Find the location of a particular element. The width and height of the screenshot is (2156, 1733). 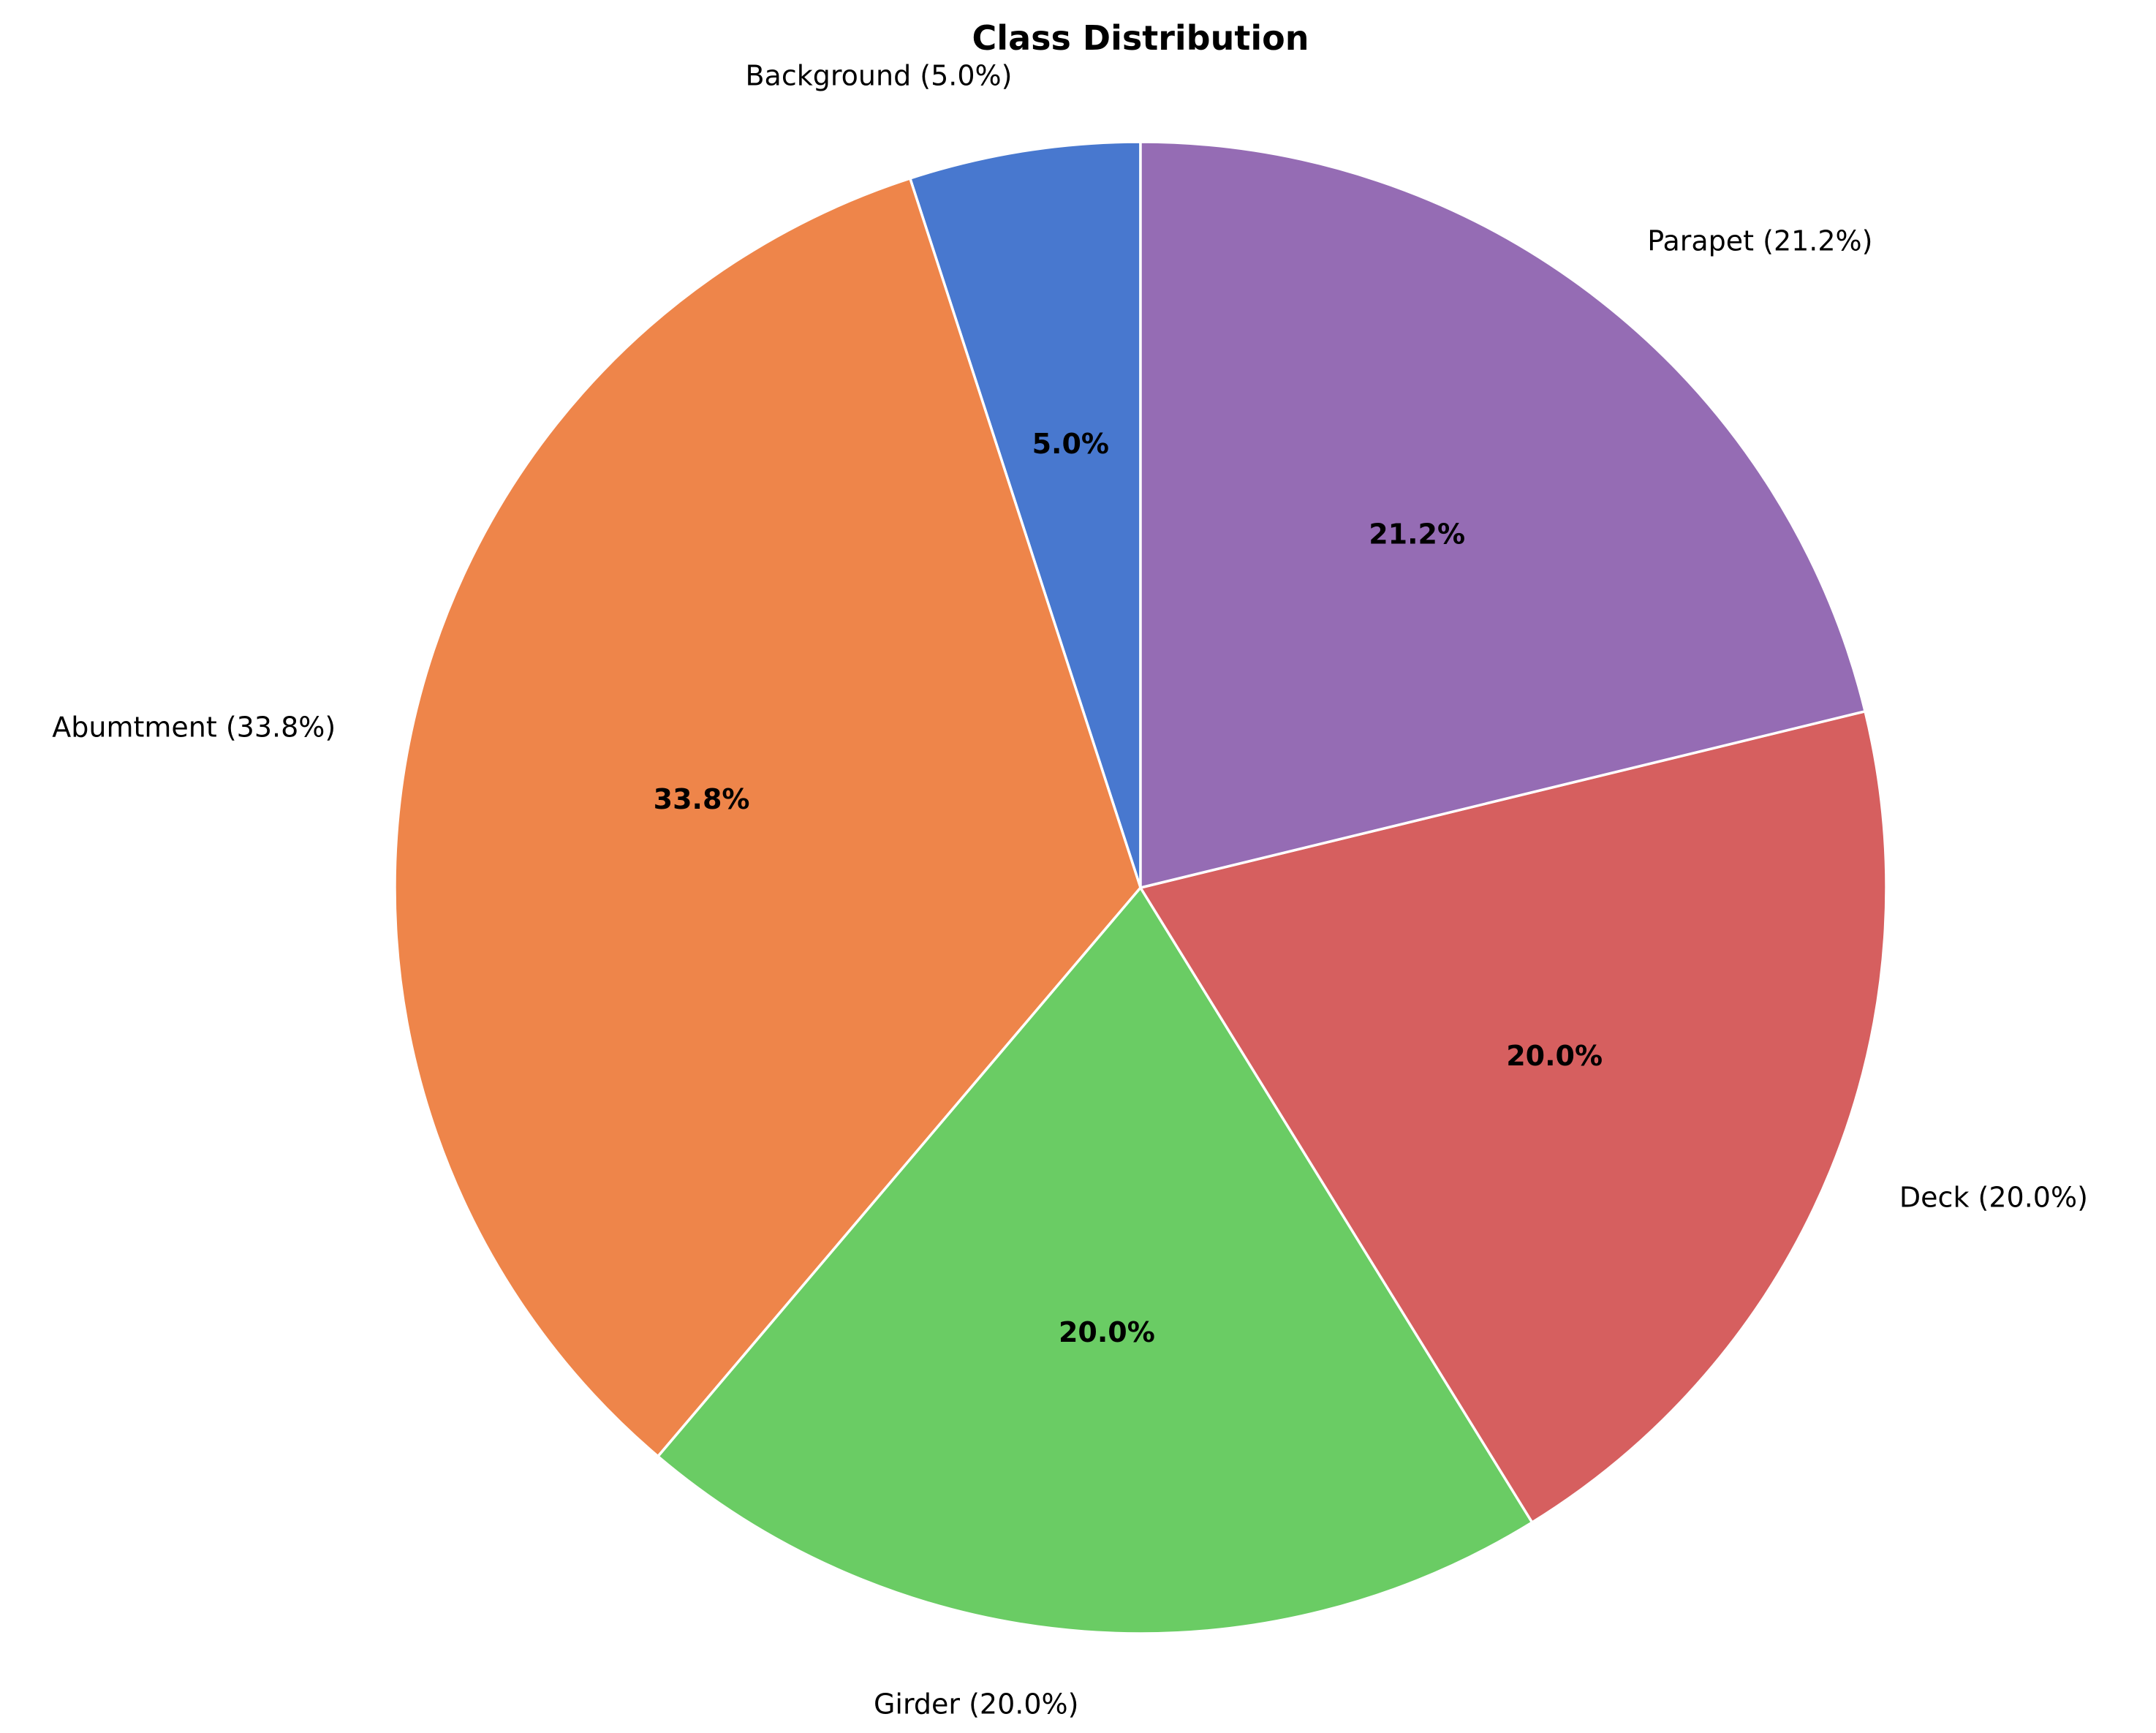

slice-label-0: Background (5.0%) is located at coordinates (878, 75).